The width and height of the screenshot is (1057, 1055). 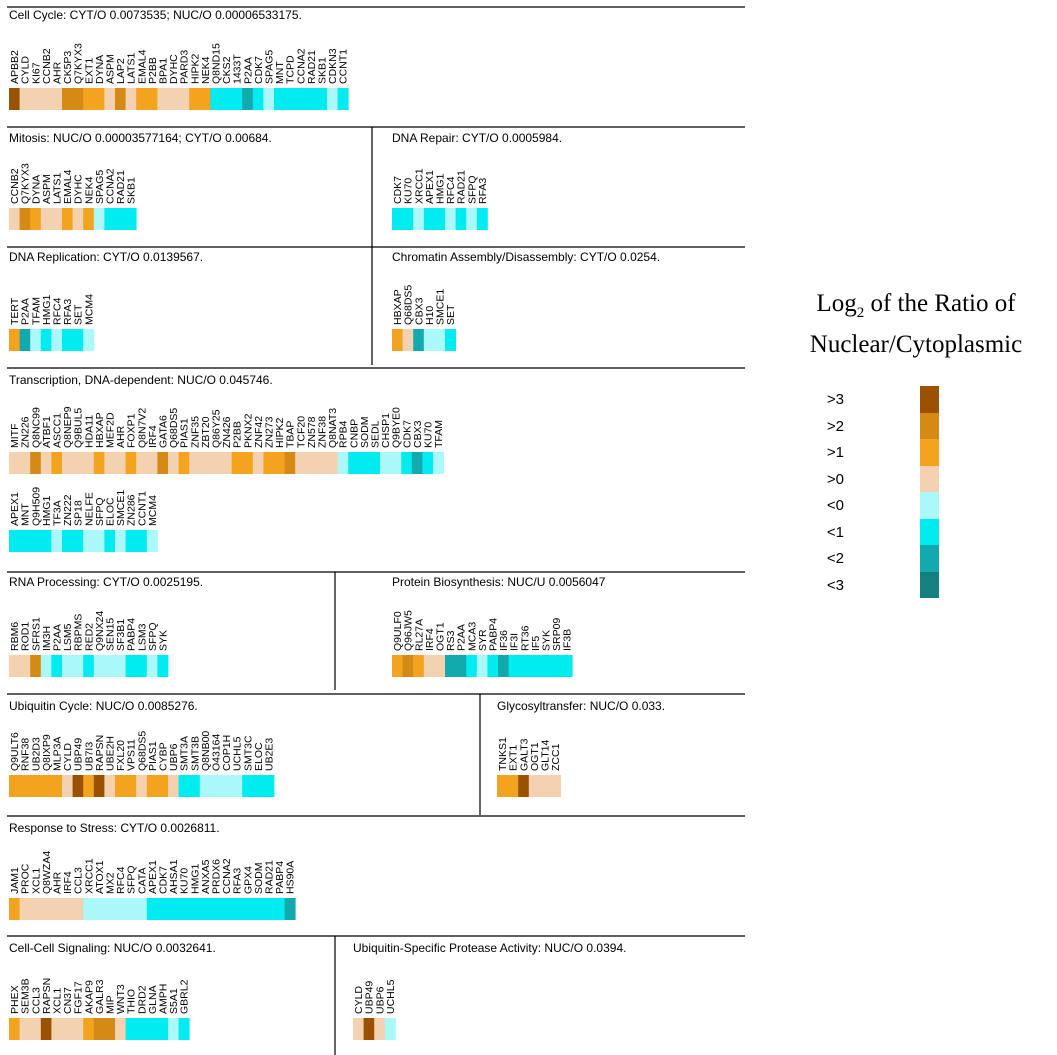 I want to click on gene-label: ZNF38, so click(x=323, y=432).